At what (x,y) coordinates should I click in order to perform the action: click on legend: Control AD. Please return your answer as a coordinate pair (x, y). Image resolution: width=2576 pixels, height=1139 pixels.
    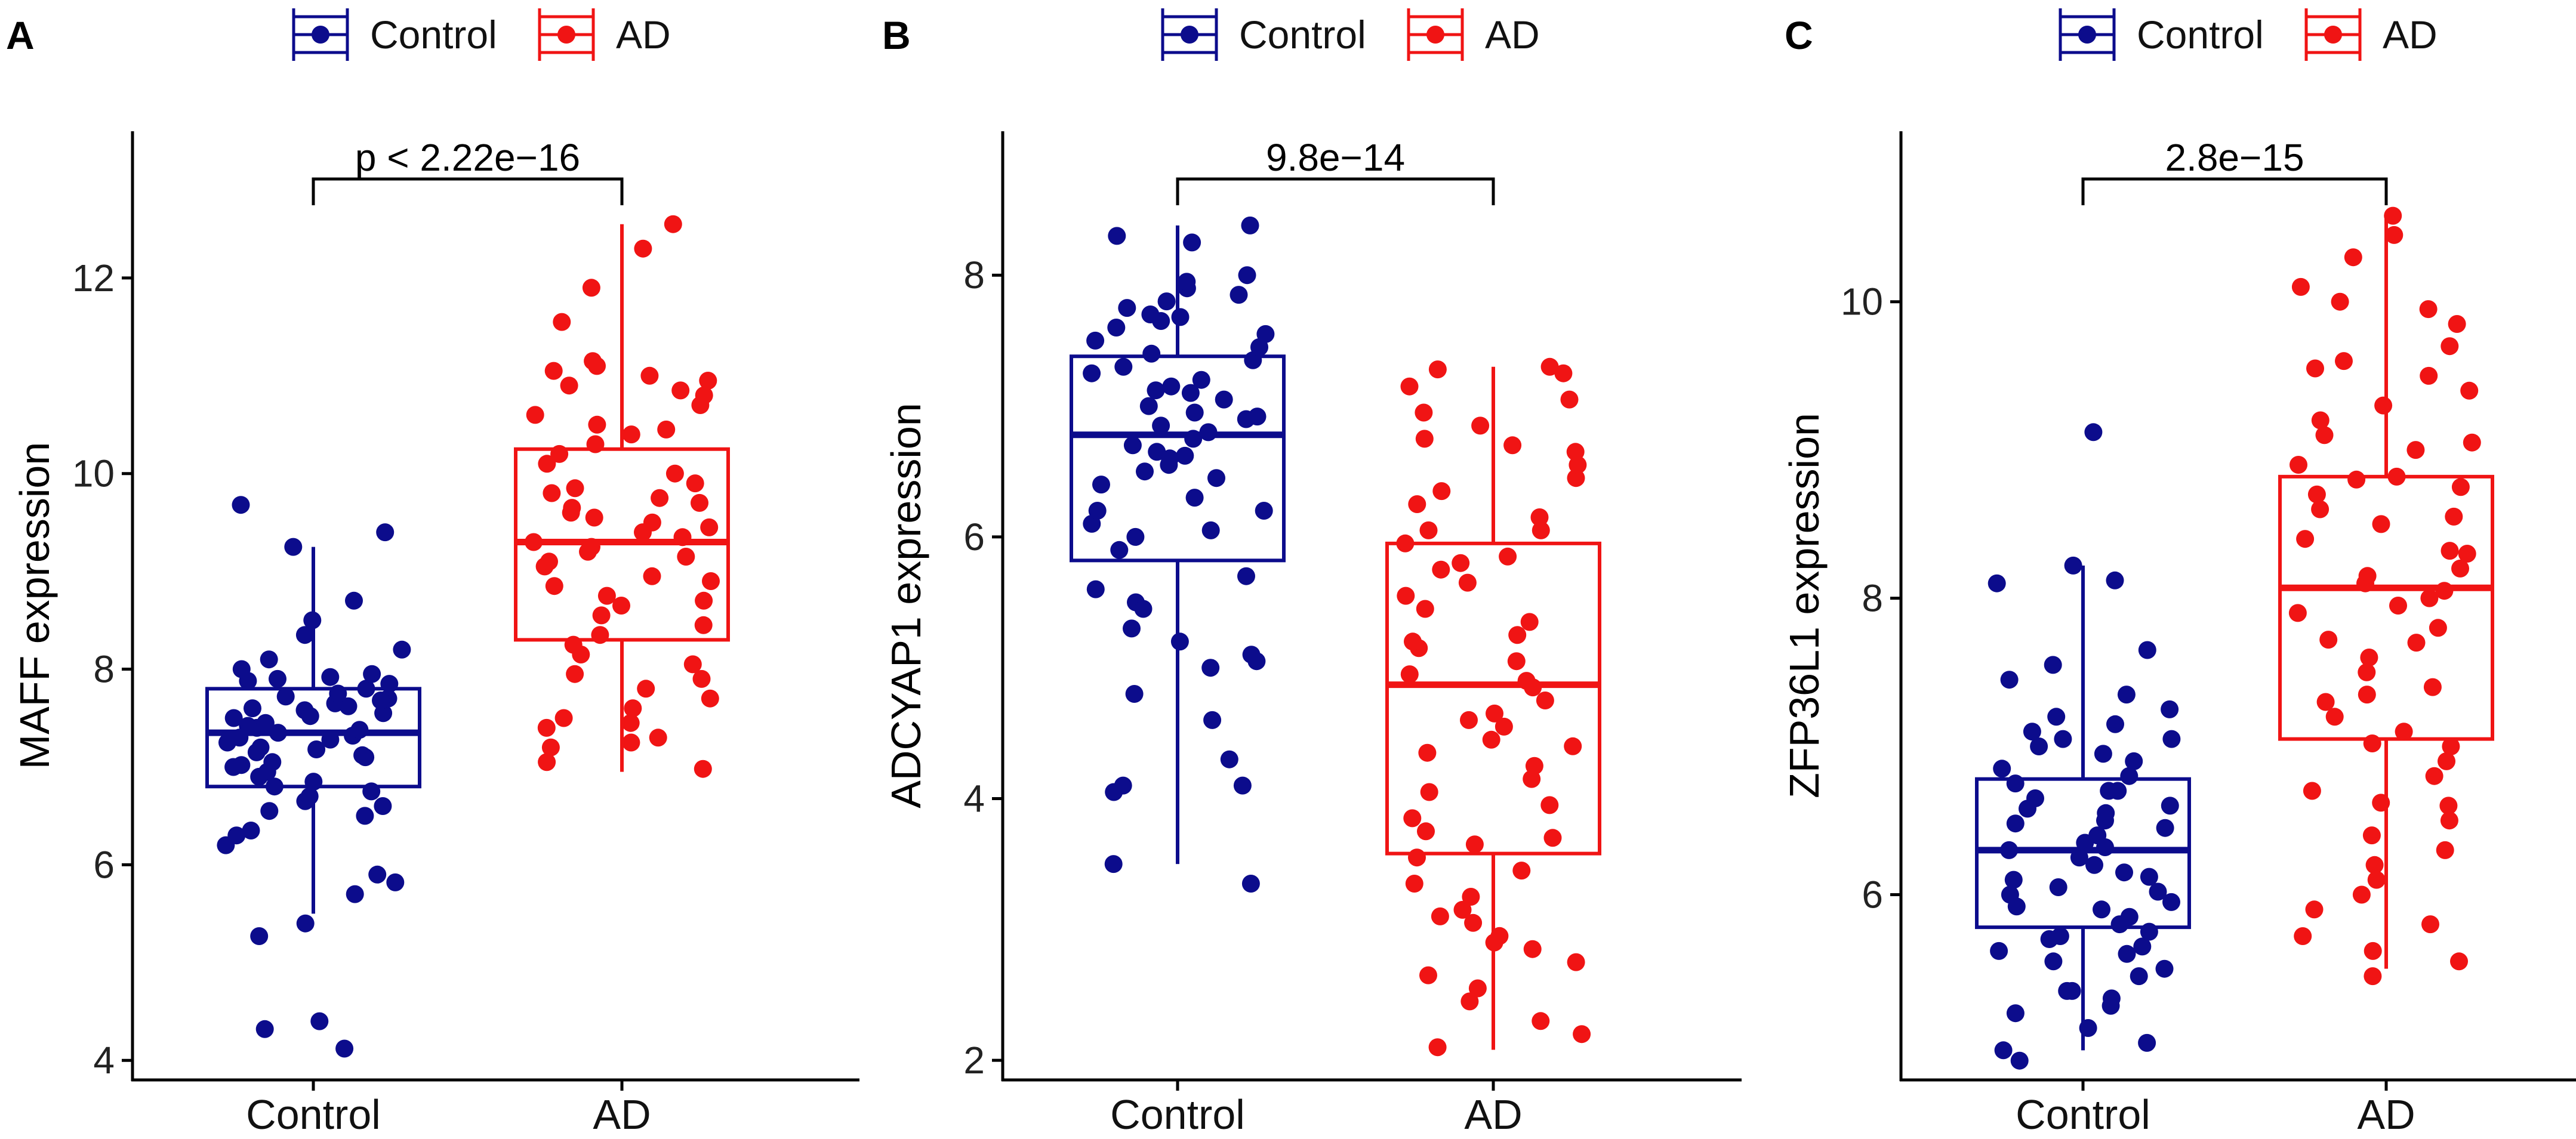
    Looking at the image, I should click on (1350, 34).